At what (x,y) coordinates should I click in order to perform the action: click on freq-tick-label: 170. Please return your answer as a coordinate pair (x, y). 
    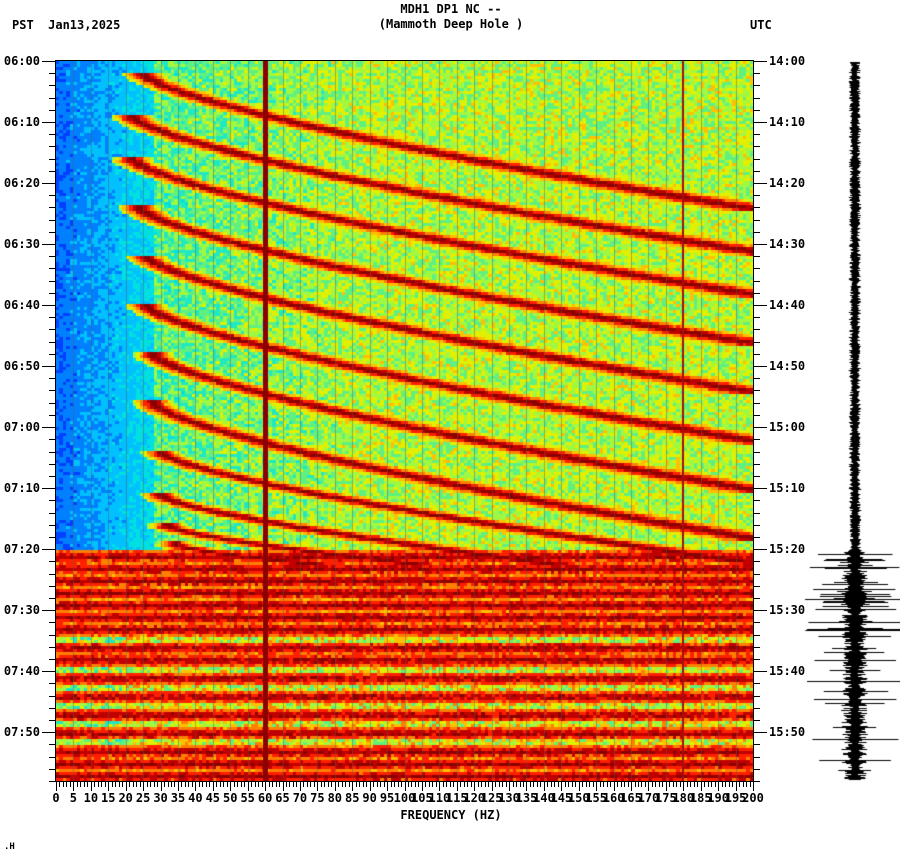
    Looking at the image, I should click on (648, 798).